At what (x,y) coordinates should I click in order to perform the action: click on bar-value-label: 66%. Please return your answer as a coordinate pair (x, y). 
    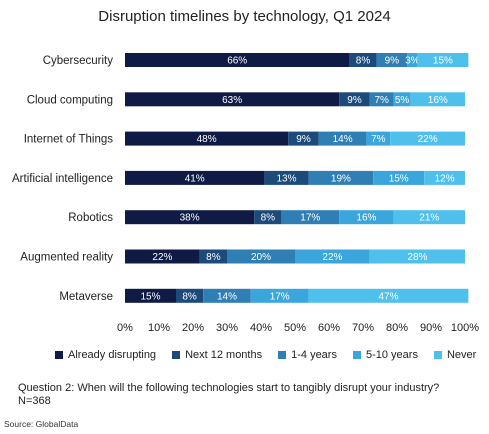
    Looking at the image, I should click on (237, 61).